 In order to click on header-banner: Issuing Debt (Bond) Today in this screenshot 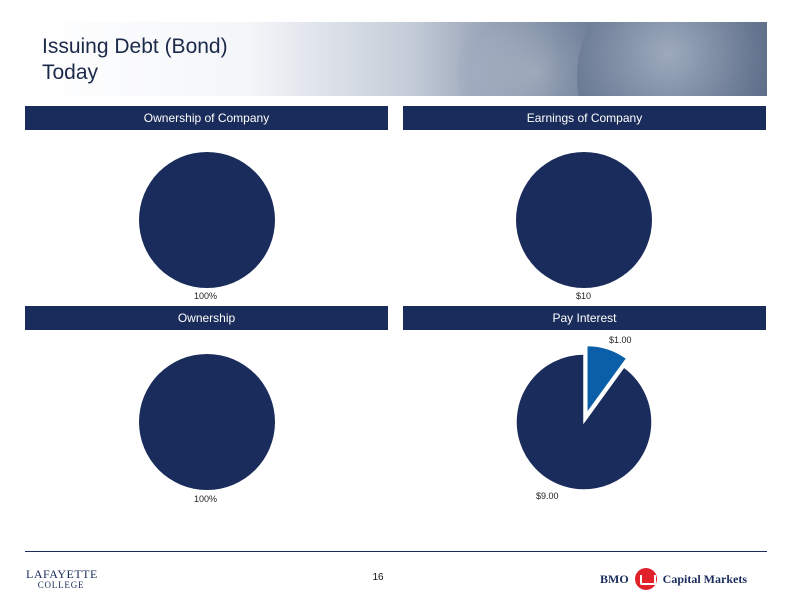, I will do `click(396, 59)`.